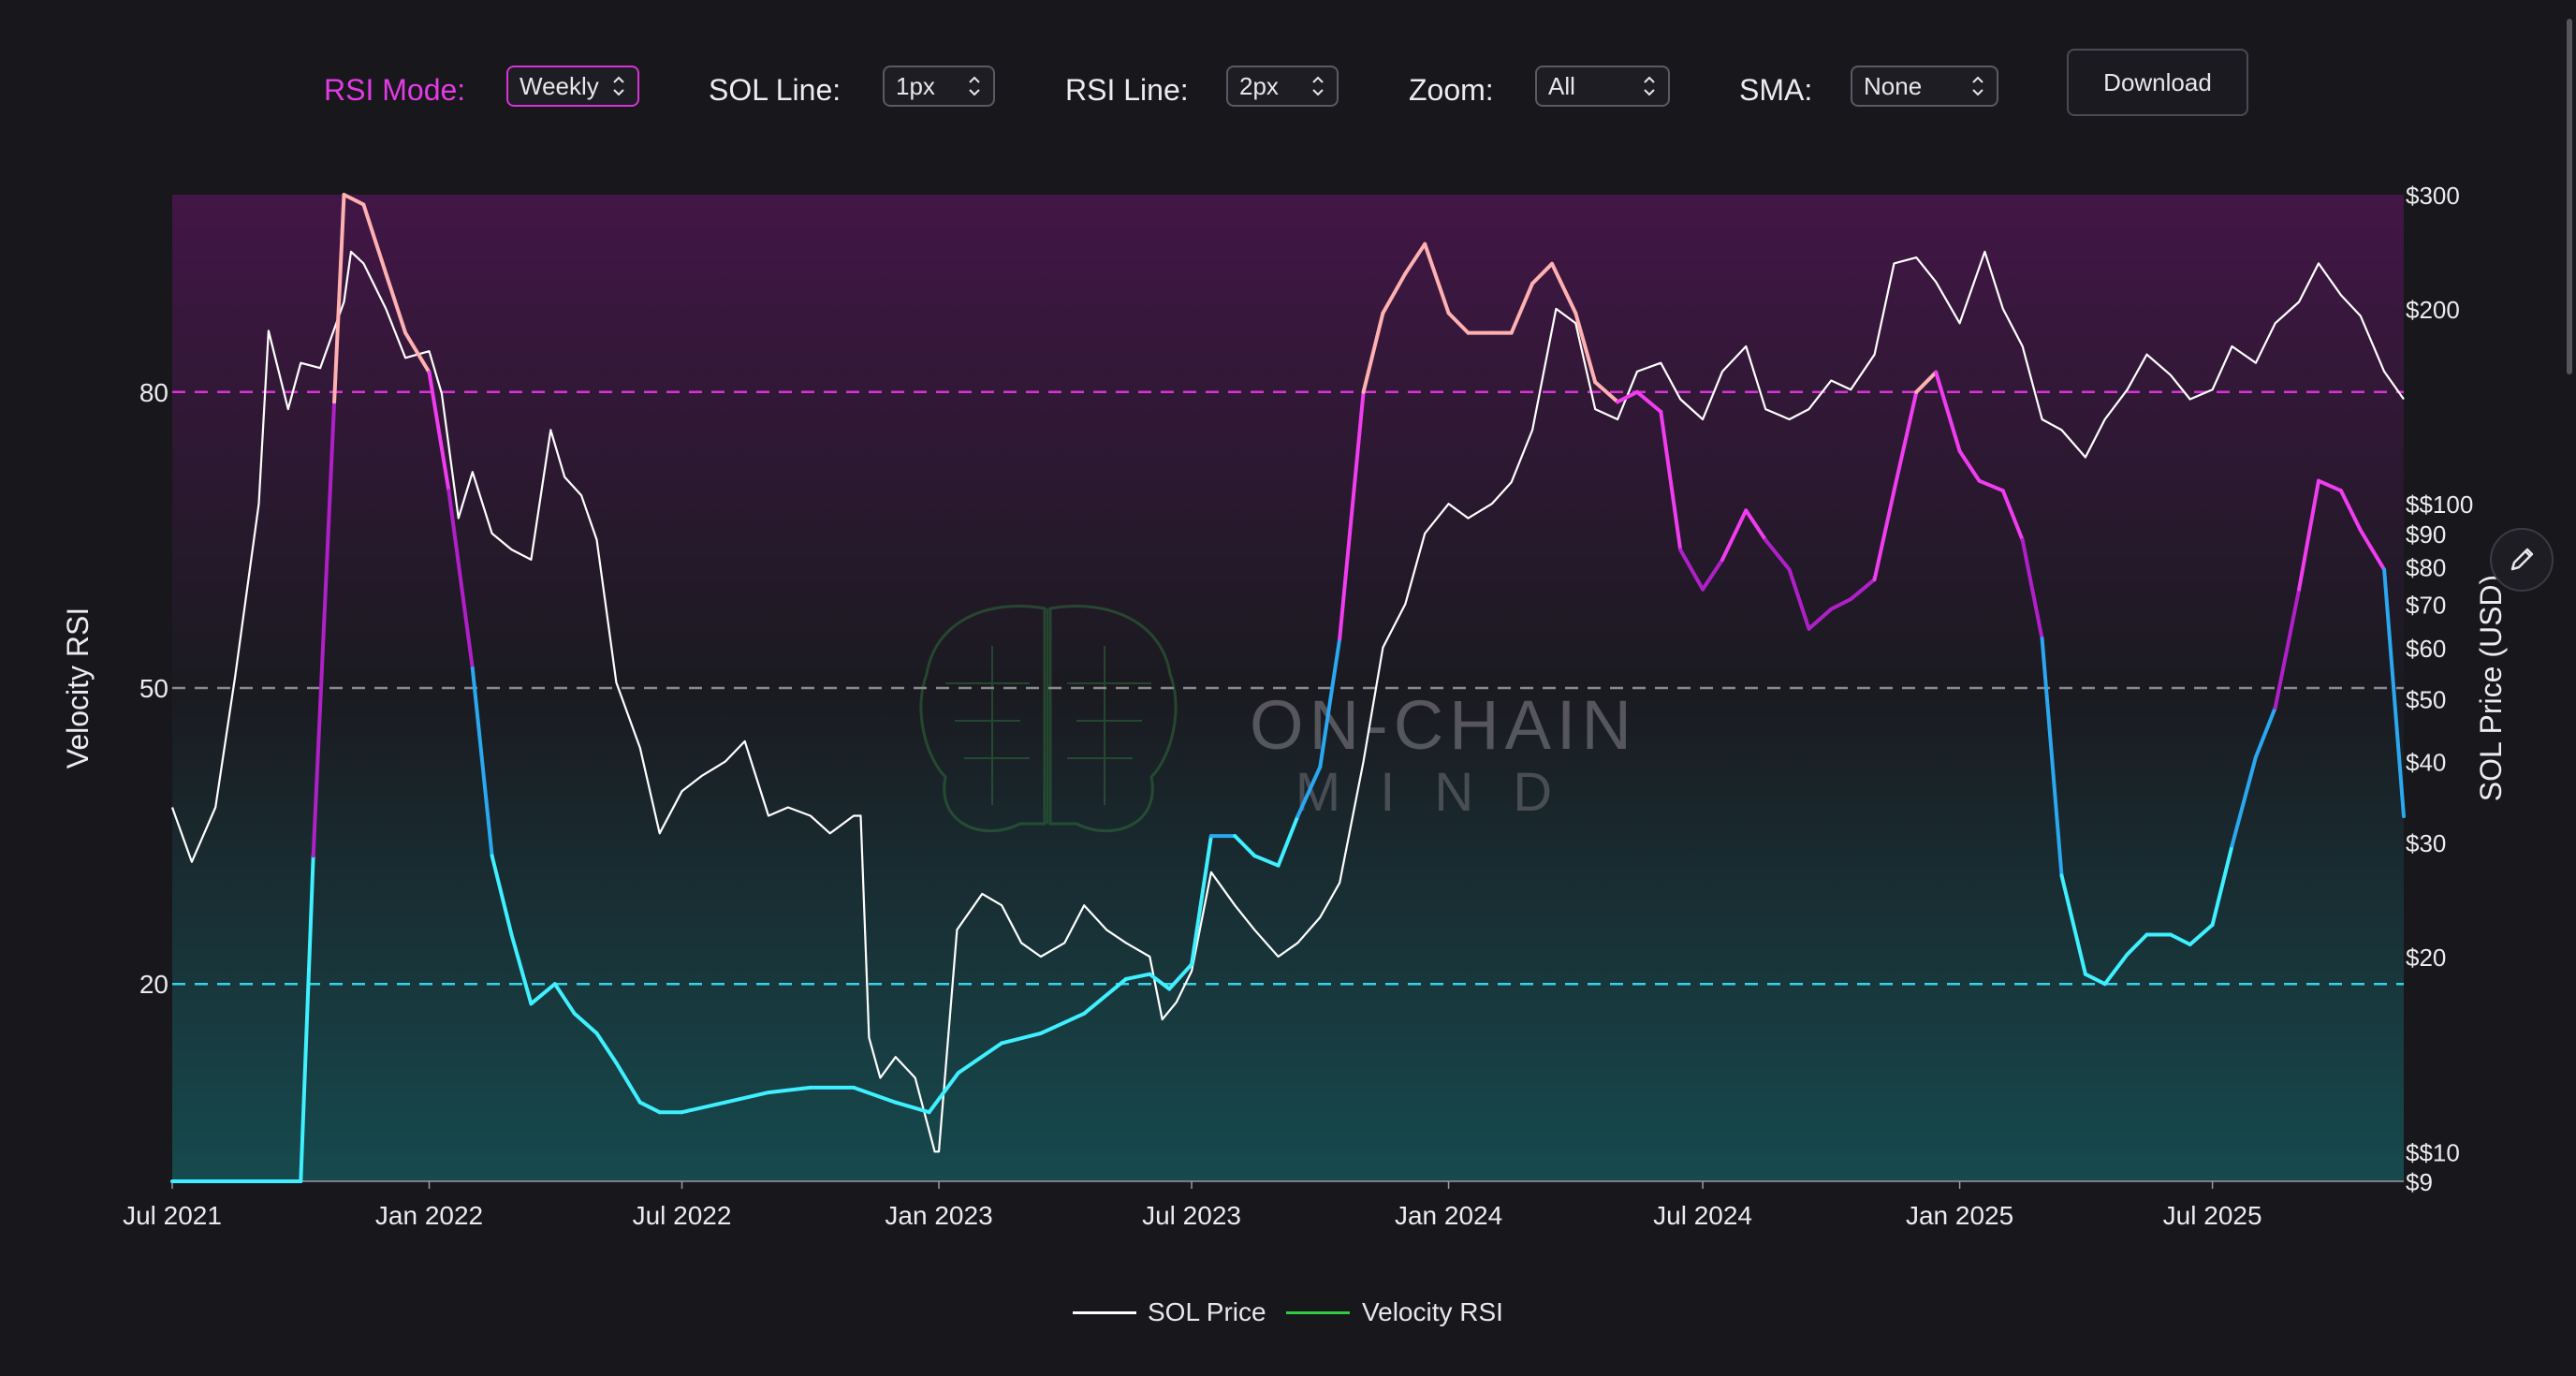  Describe the element at coordinates (1443, 792) in the screenshot. I see `watermark-line2: MIND` at that location.